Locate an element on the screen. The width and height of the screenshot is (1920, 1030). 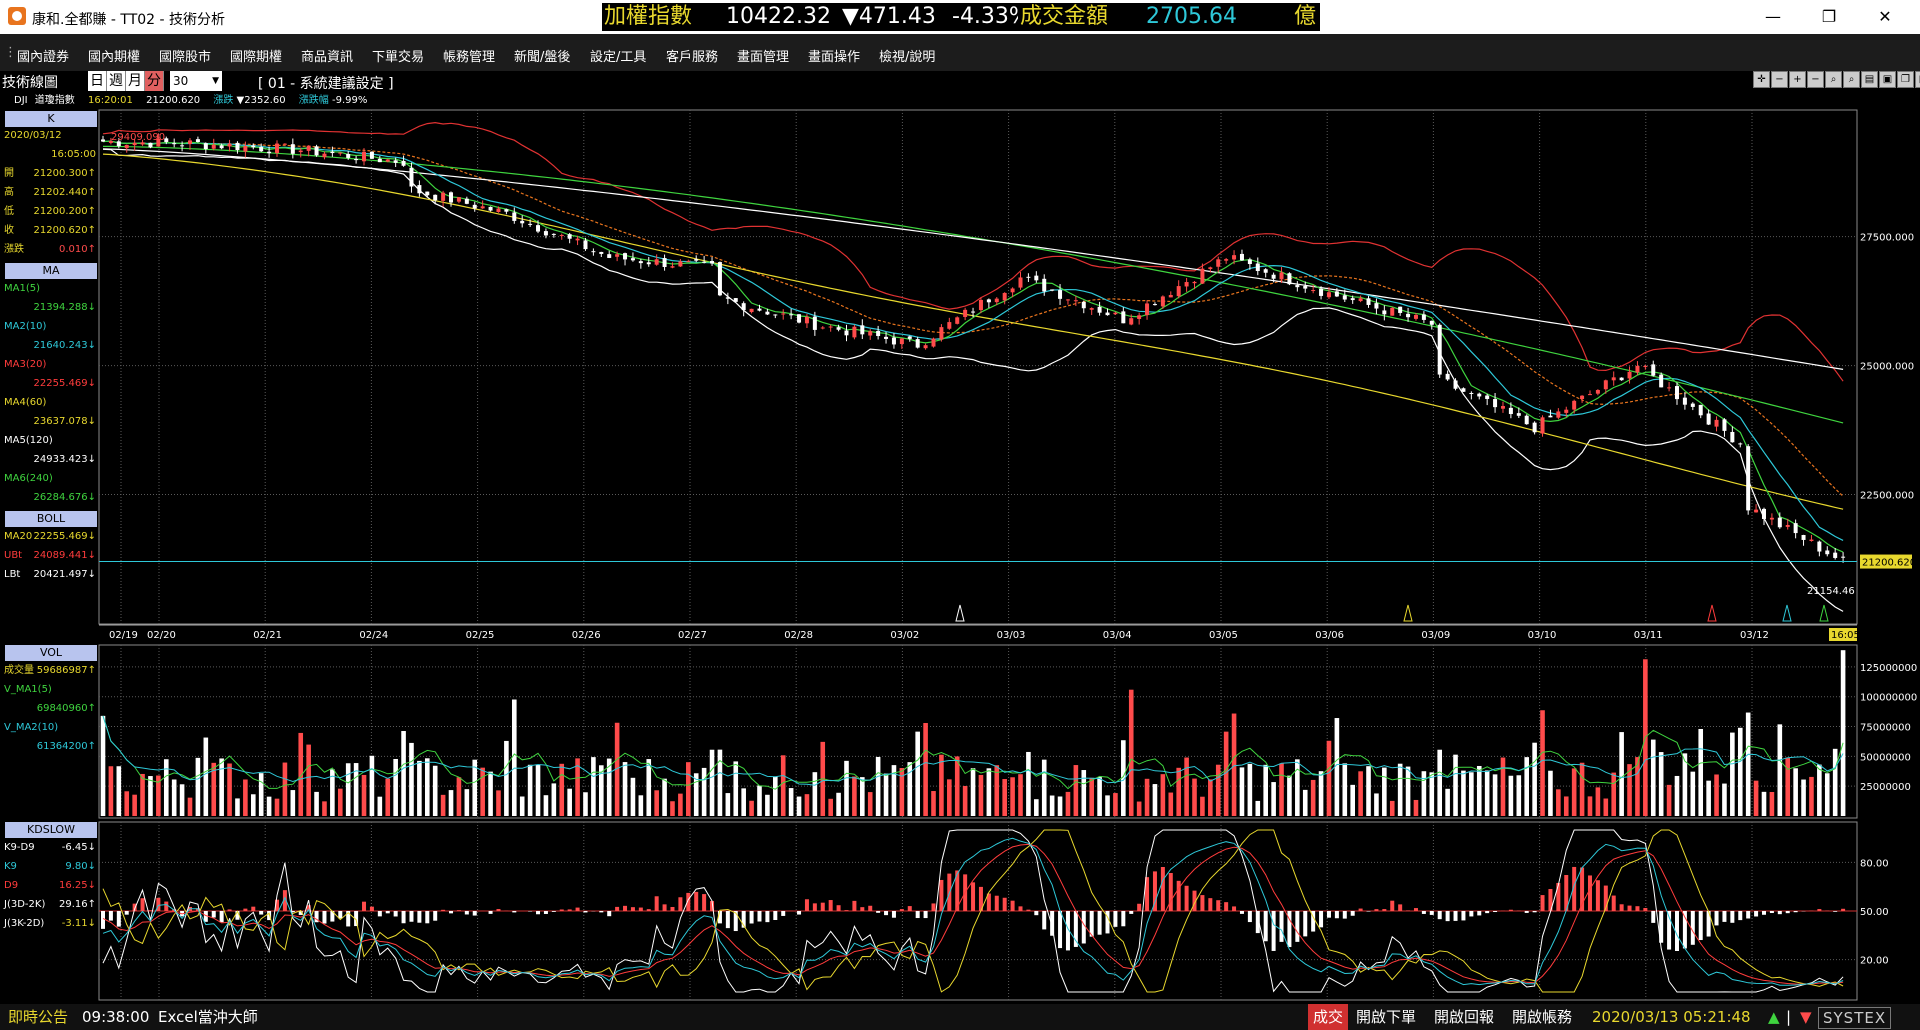
notice-label: 即時公告 is located at coordinates (38, 1017).